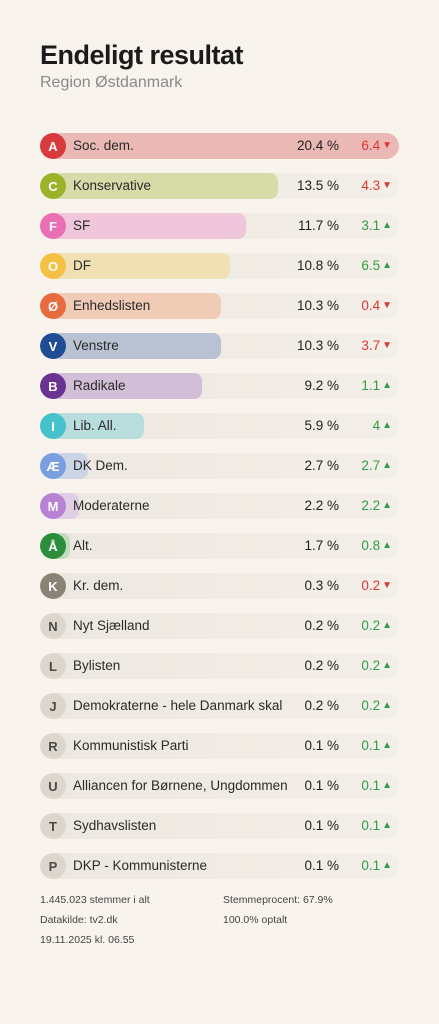 The width and height of the screenshot is (439, 1024). I want to click on party-change: 6.5 ▲, so click(376, 266).